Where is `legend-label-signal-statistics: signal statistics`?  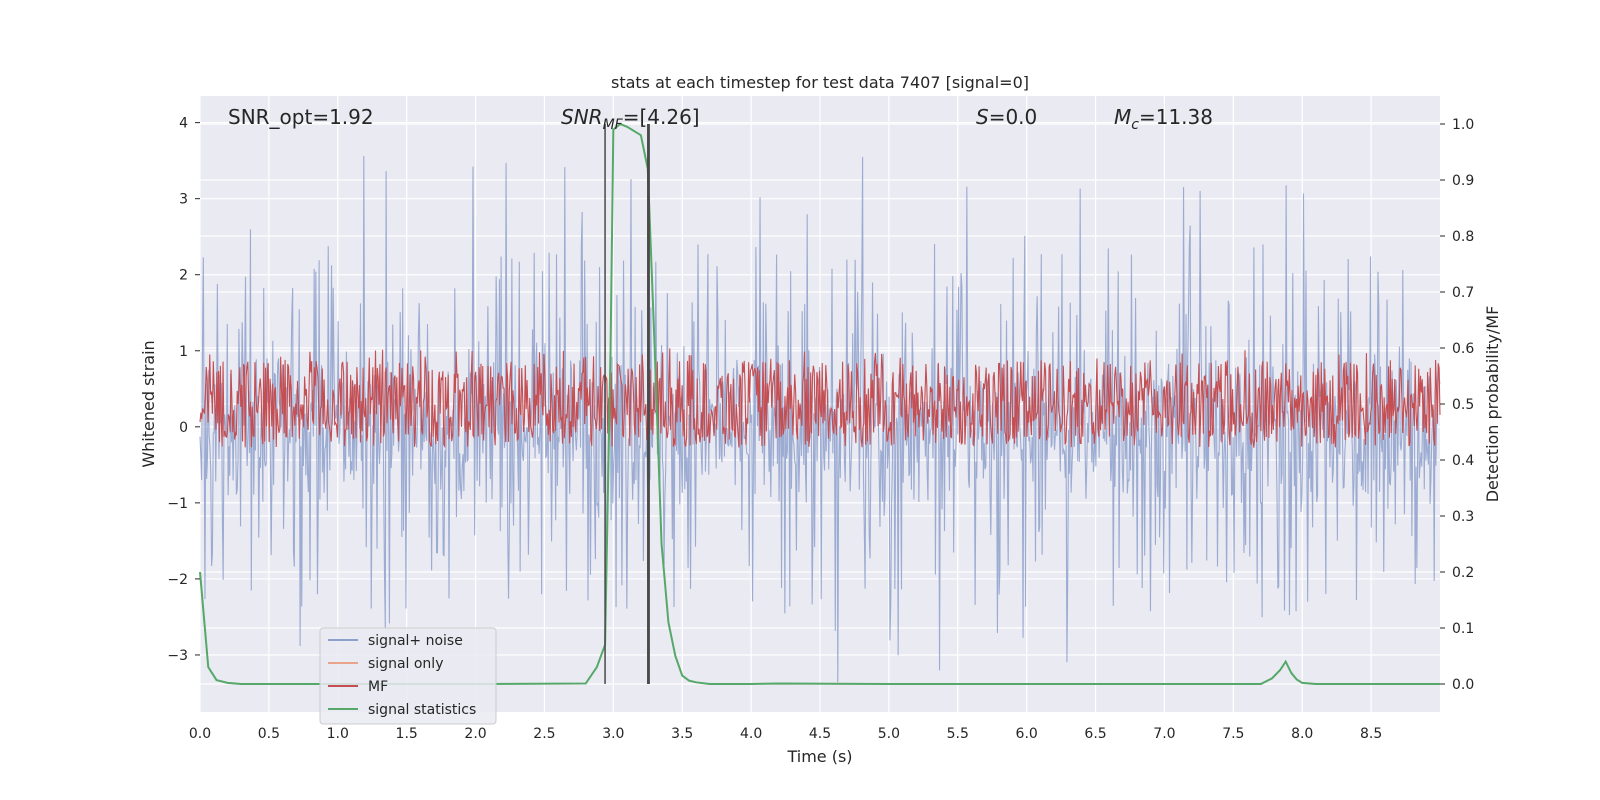
legend-label-signal-statistics: signal statistics is located at coordinates (422, 710).